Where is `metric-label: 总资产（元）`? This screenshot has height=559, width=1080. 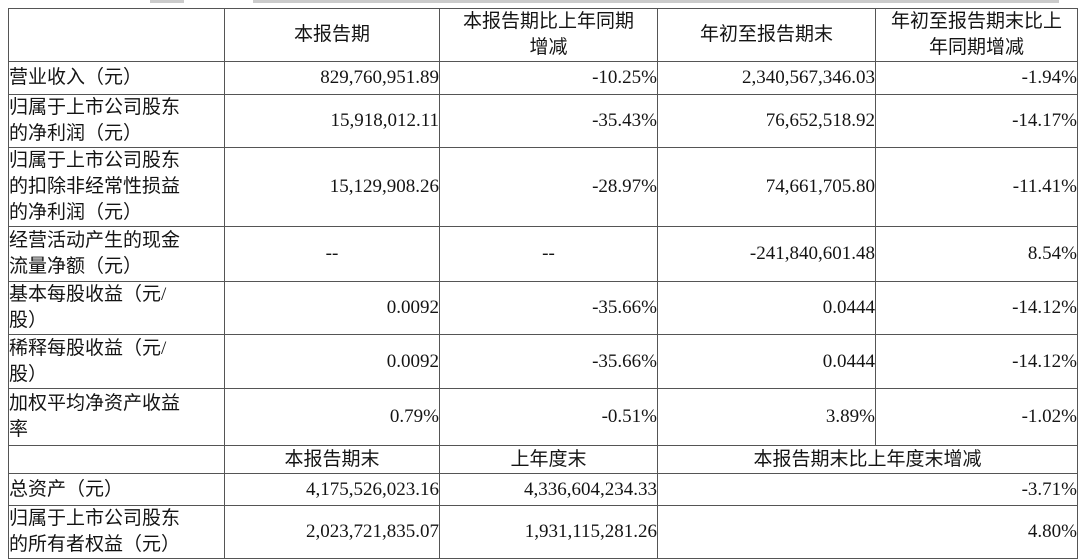
metric-label: 总资产（元） is located at coordinates (116, 489).